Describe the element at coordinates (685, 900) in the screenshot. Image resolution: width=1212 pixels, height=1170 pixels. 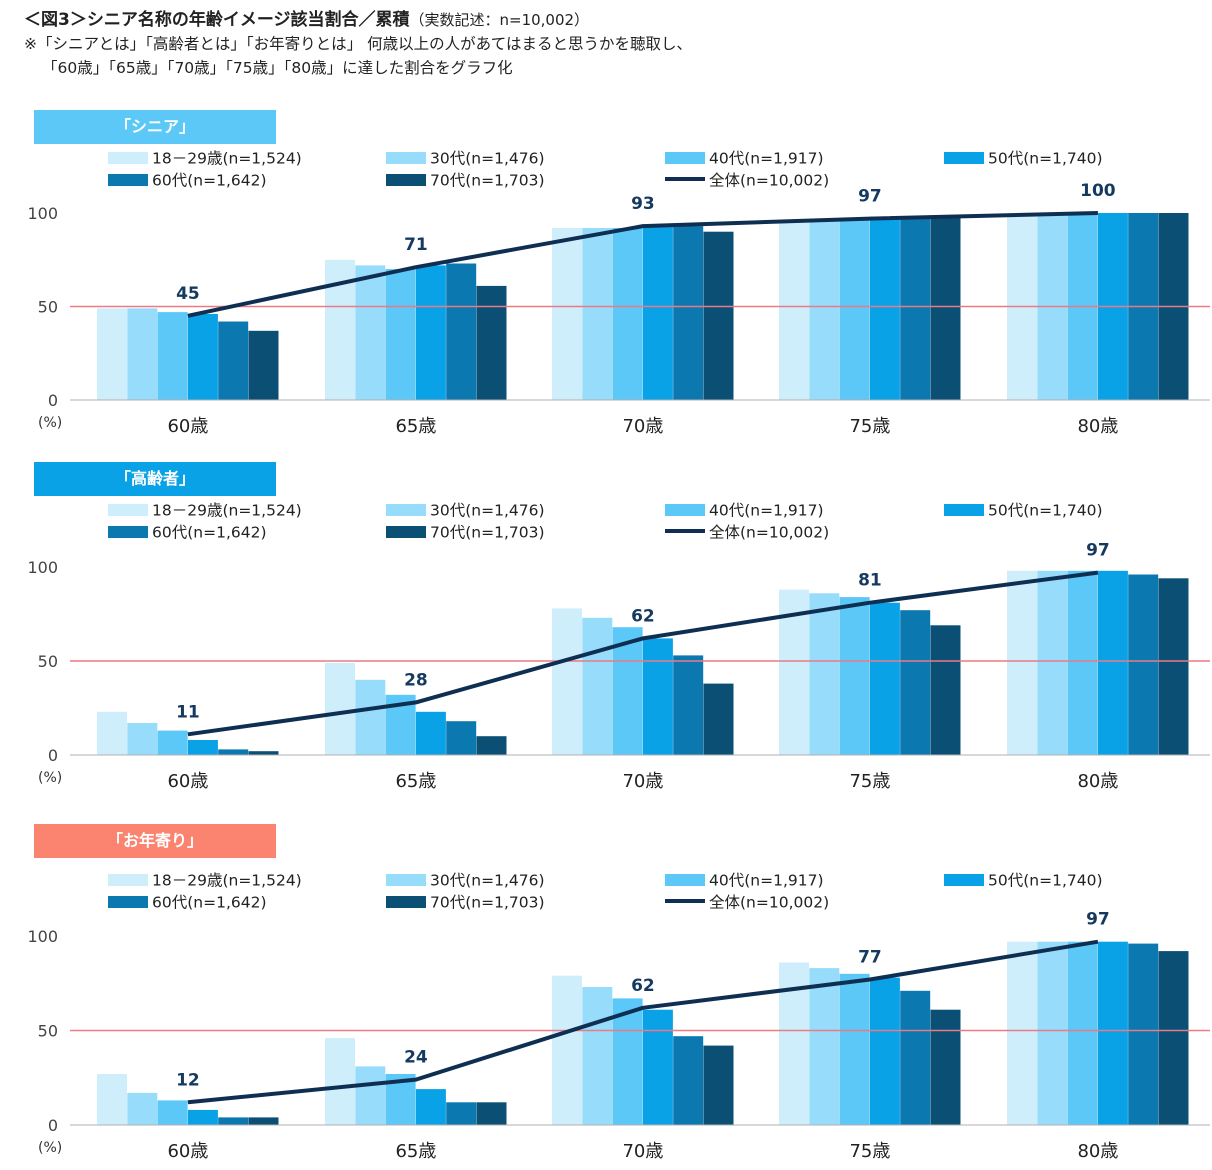
I see `legend-swatch-line` at that location.